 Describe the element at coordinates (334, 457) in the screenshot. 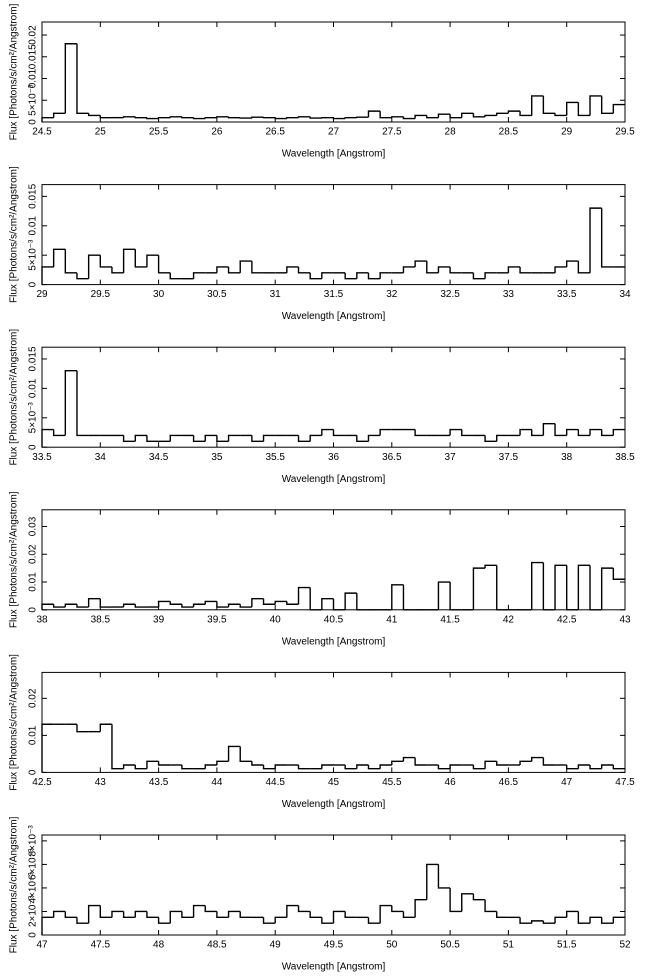

I see `x-tick-label: 36` at that location.